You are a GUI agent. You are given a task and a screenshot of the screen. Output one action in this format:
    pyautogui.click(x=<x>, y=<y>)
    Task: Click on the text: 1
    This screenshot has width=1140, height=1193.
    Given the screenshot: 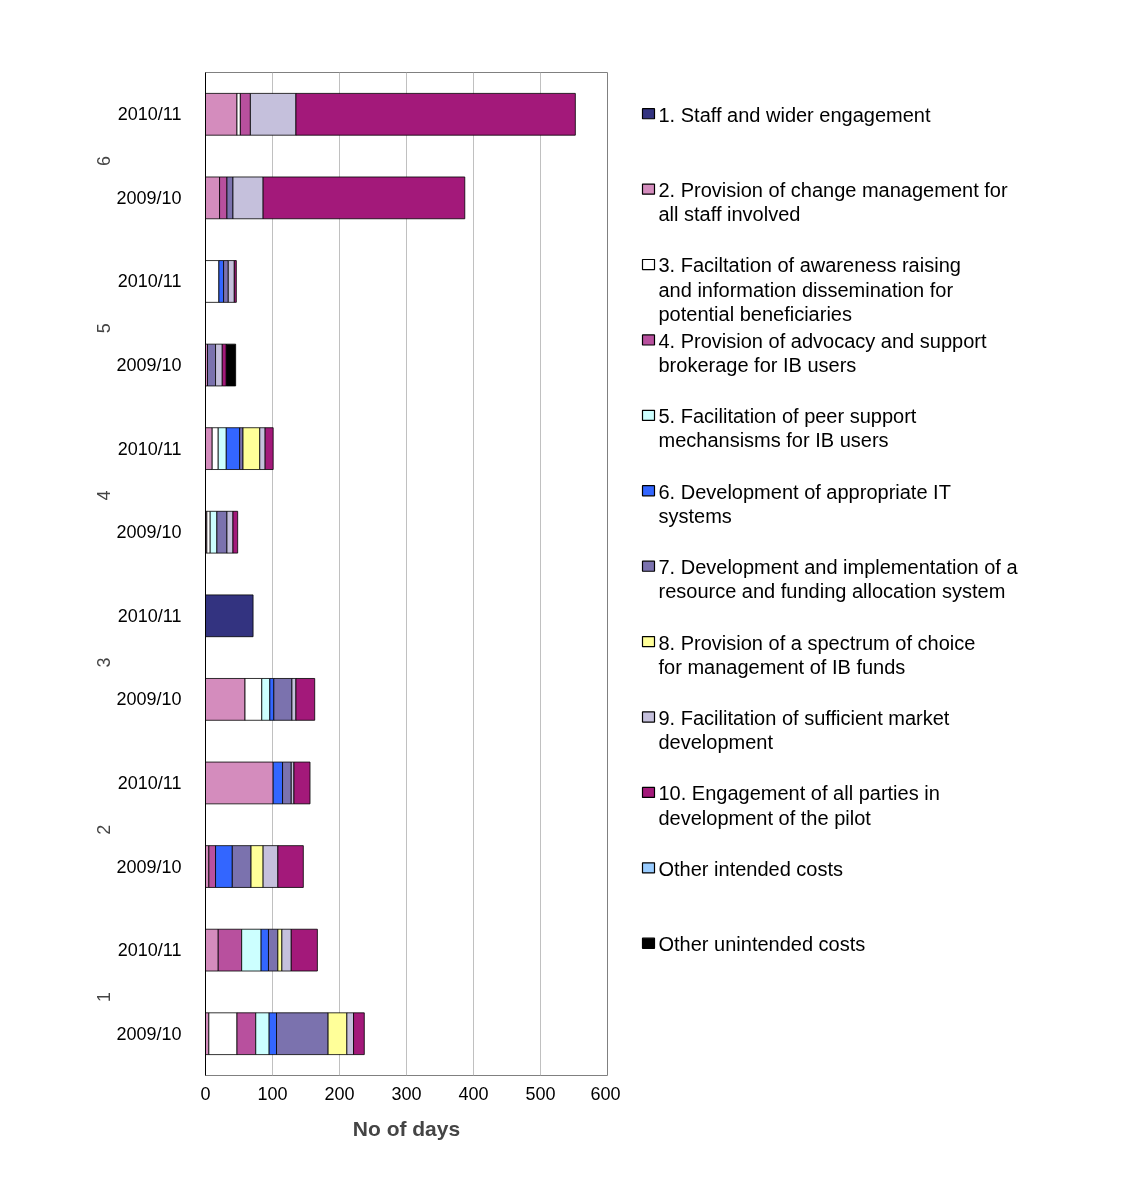 What is the action you would take?
    pyautogui.click(x=104, y=996)
    